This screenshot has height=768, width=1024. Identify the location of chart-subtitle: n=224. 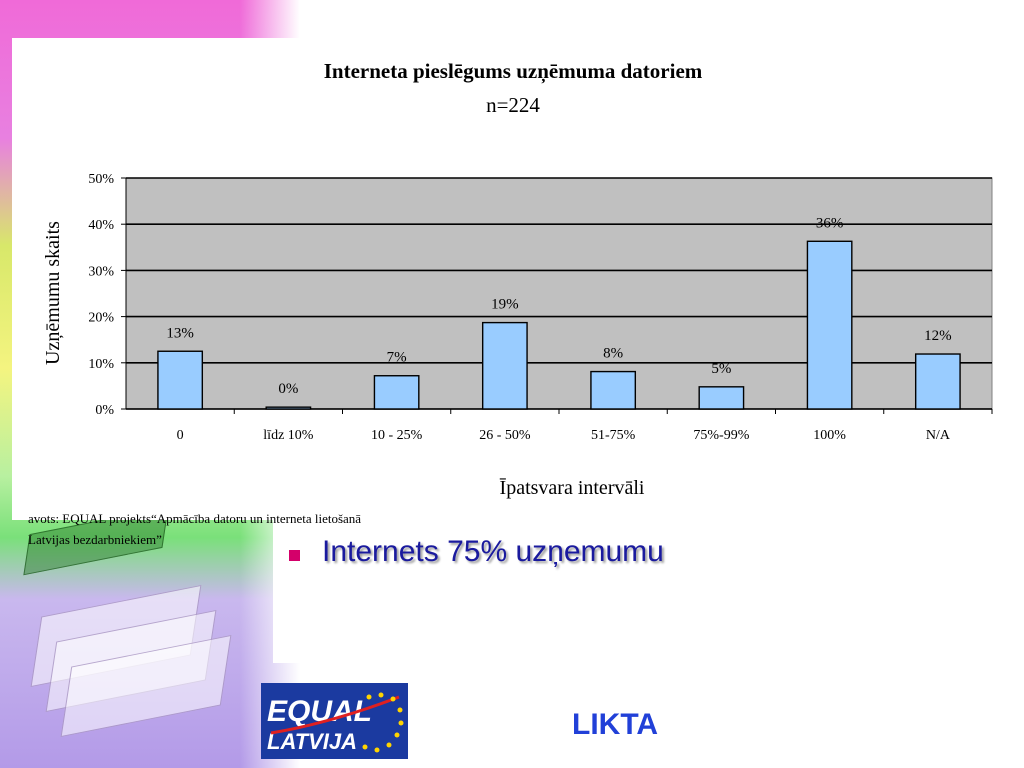
(513, 105).